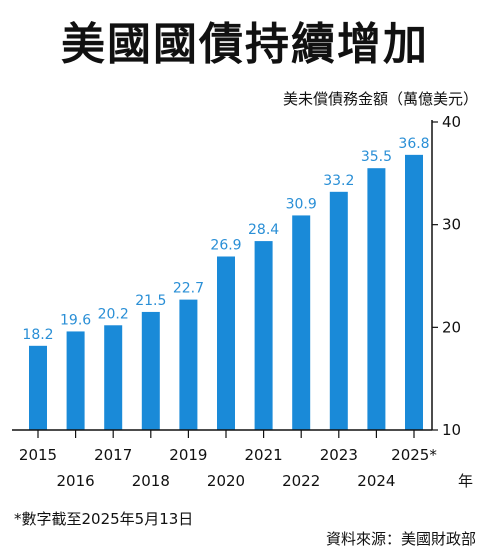 The width and height of the screenshot is (490, 550). Describe the element at coordinates (301, 481) in the screenshot. I see `x-tick-label: 2022` at that location.